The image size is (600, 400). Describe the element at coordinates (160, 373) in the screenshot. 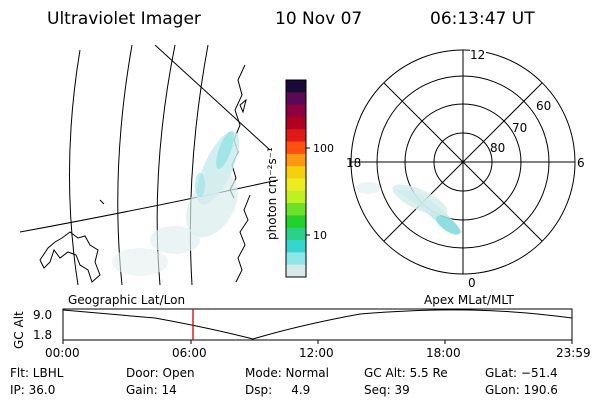

I see `door-field: Door: Open` at that location.